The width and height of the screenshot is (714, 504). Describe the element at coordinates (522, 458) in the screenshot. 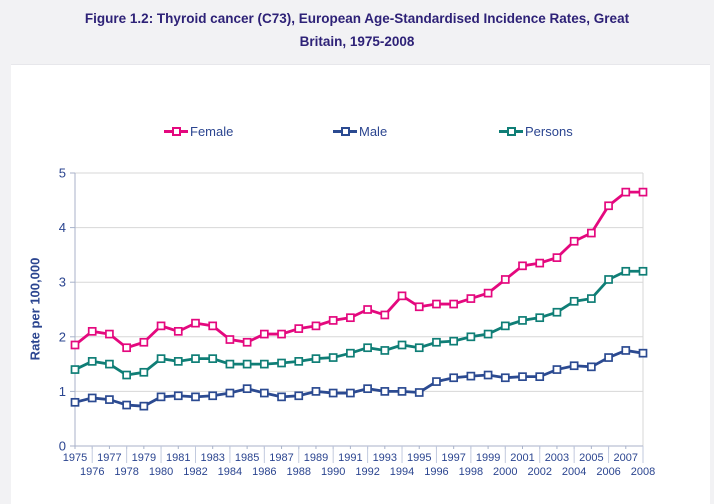

I see `x-tick-label: 2001` at that location.